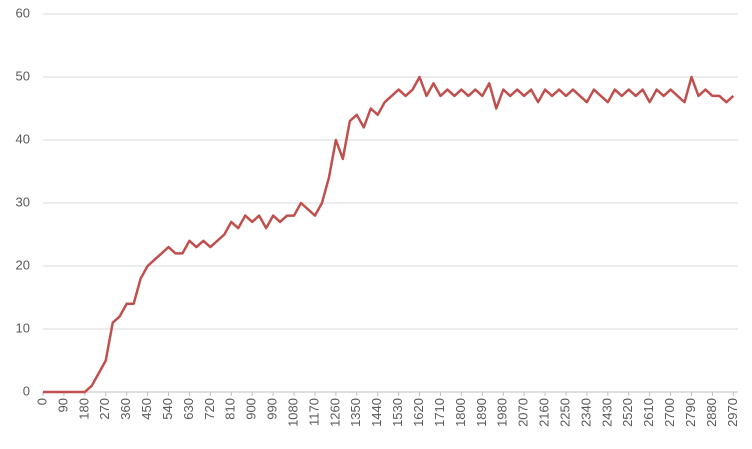 The width and height of the screenshot is (752, 449). Describe the element at coordinates (146, 409) in the screenshot. I see `x-tick-label: 450` at that location.